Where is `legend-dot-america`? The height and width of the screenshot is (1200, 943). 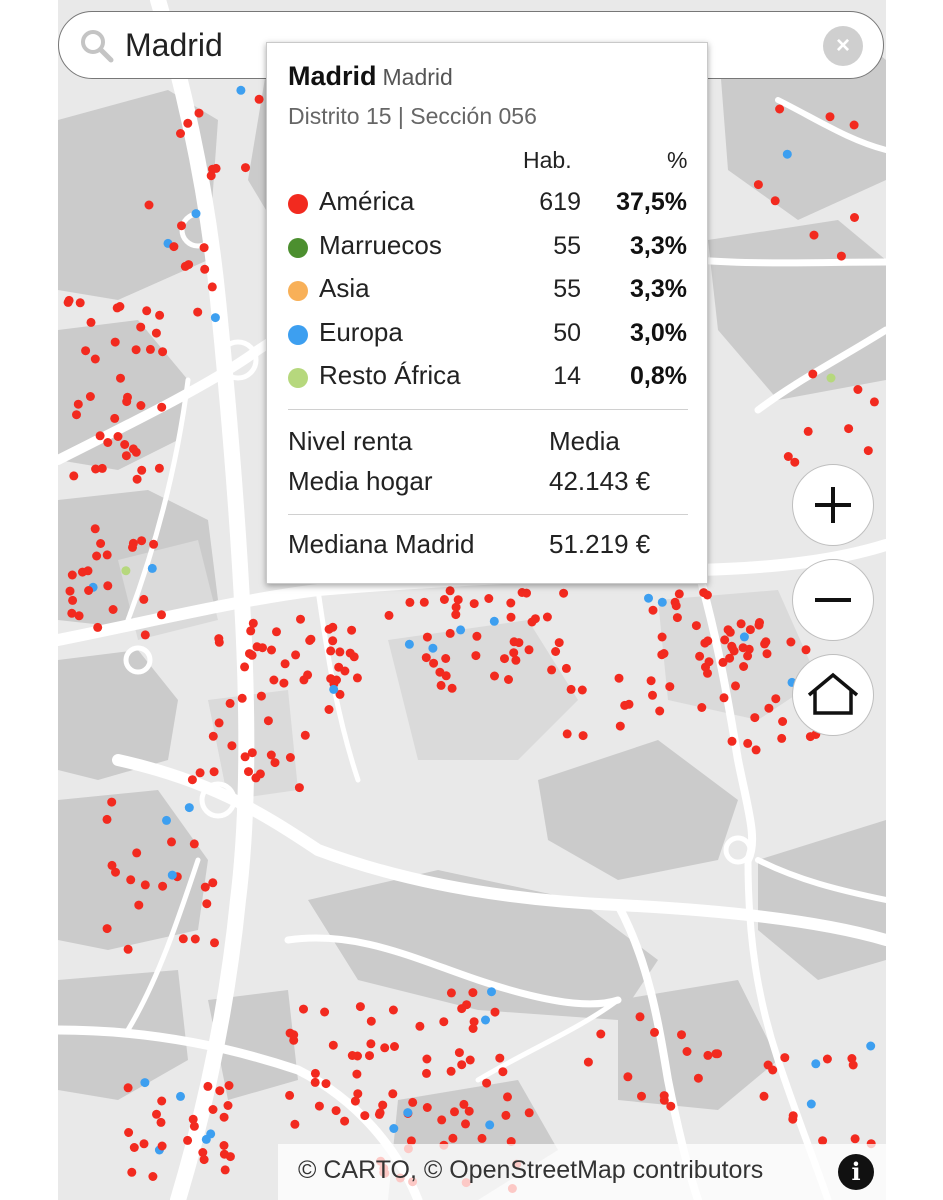 legend-dot-america is located at coordinates (298, 204).